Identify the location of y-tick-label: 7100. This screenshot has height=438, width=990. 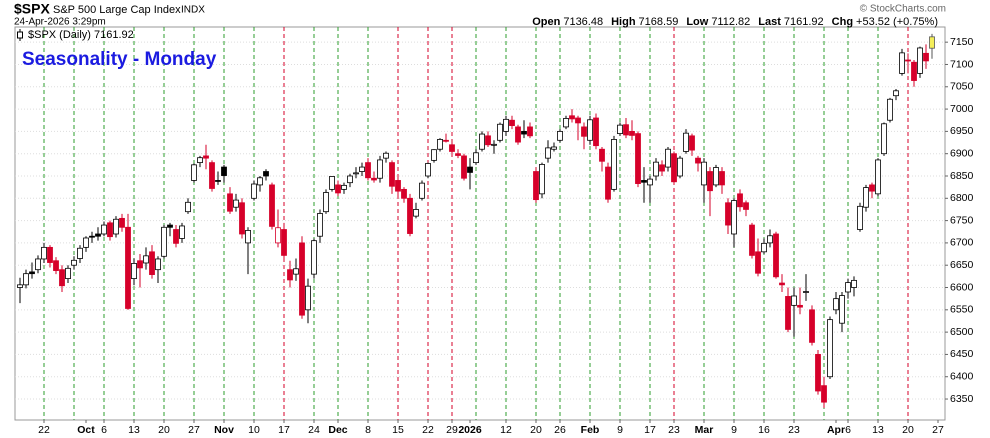
(962, 64).